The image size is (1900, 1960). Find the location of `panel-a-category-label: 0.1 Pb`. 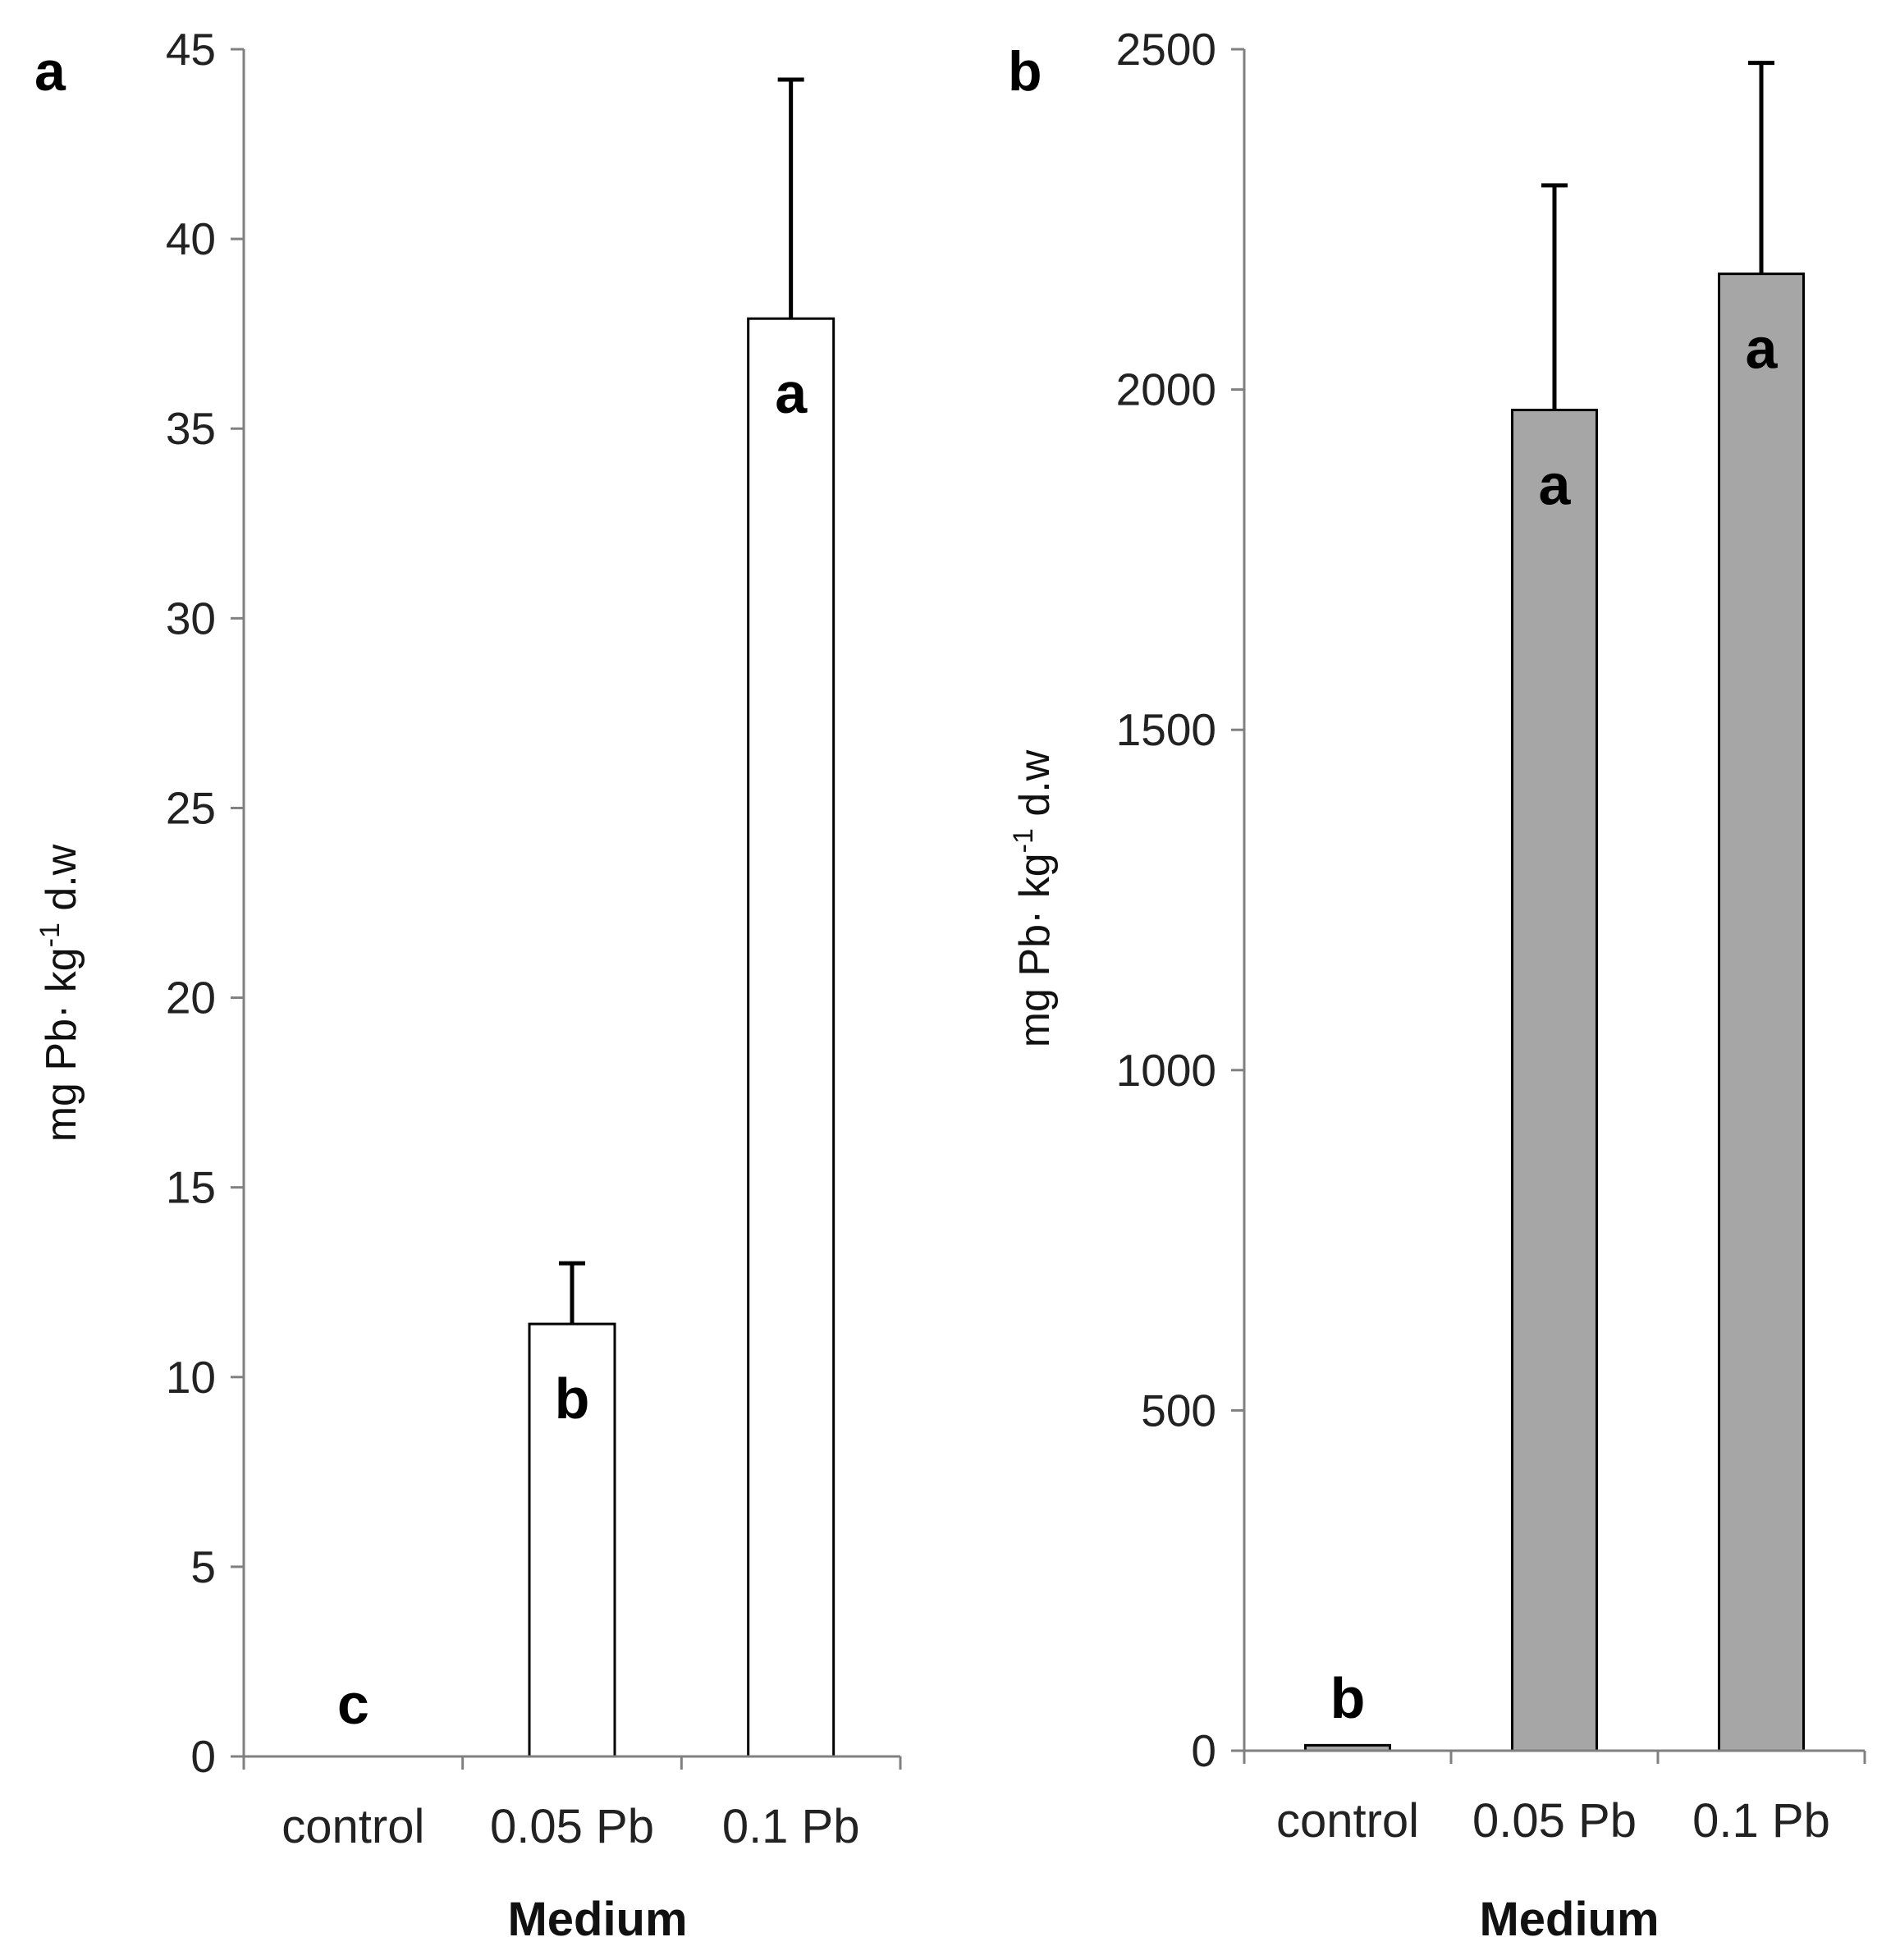

panel-a-category-label: 0.1 Pb is located at coordinates (791, 1827).